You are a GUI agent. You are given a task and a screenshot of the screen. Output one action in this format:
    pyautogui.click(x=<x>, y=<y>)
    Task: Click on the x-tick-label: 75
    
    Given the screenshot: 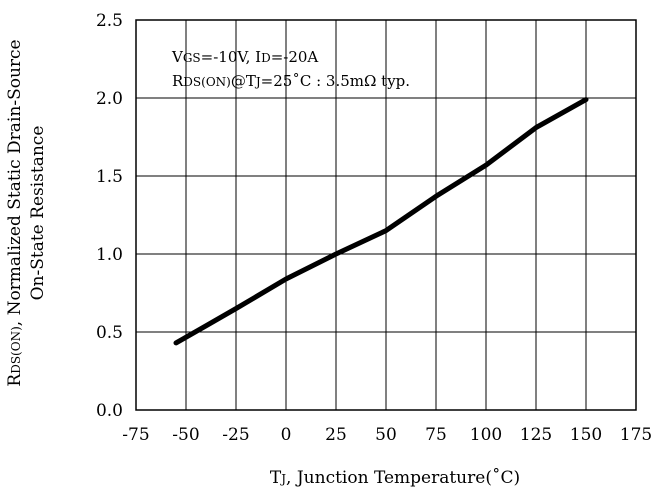 What is the action you would take?
    pyautogui.click(x=436, y=435)
    